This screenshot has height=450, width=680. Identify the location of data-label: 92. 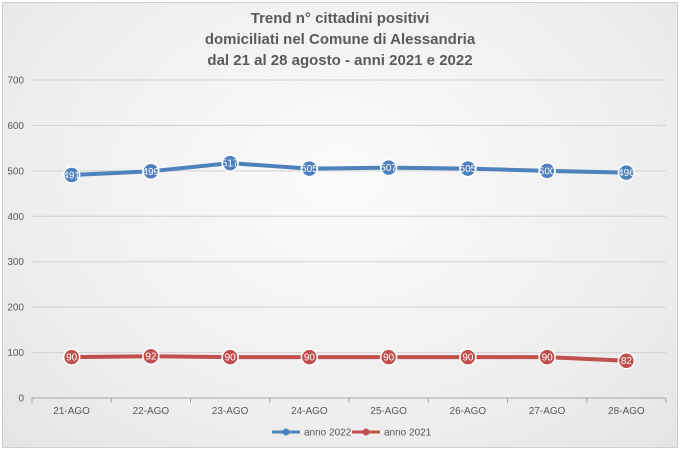
(151, 357).